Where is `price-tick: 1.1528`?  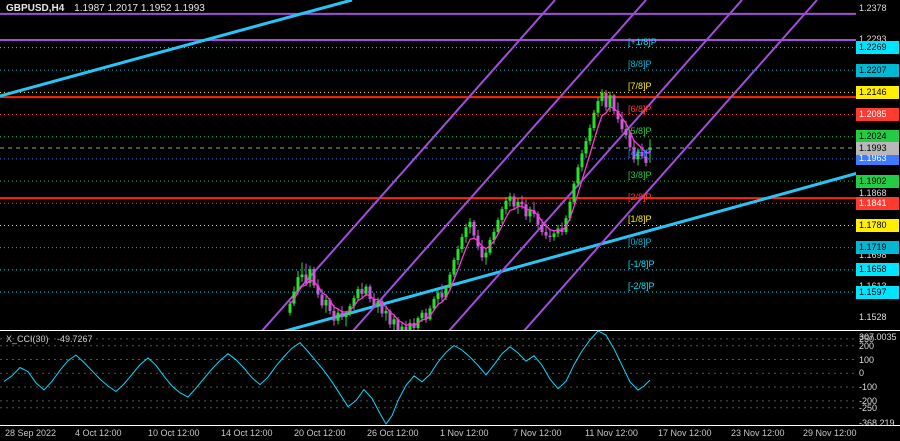 price-tick: 1.1528 is located at coordinates (873, 317).